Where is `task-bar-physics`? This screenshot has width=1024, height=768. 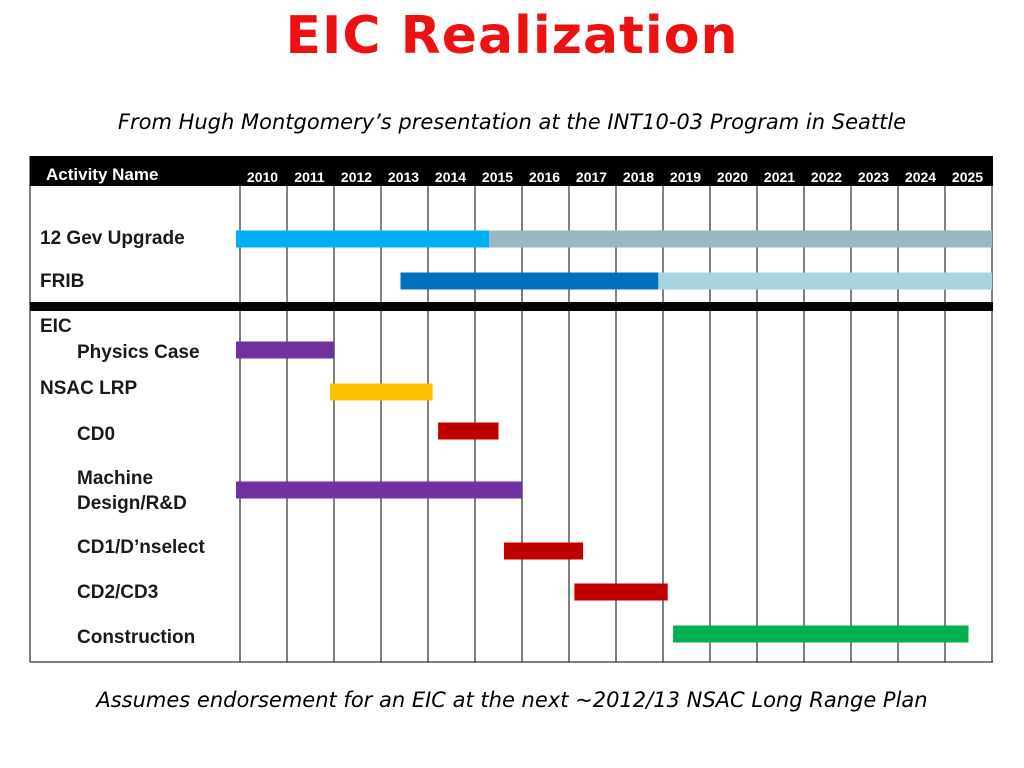
task-bar-physics is located at coordinates (285, 350).